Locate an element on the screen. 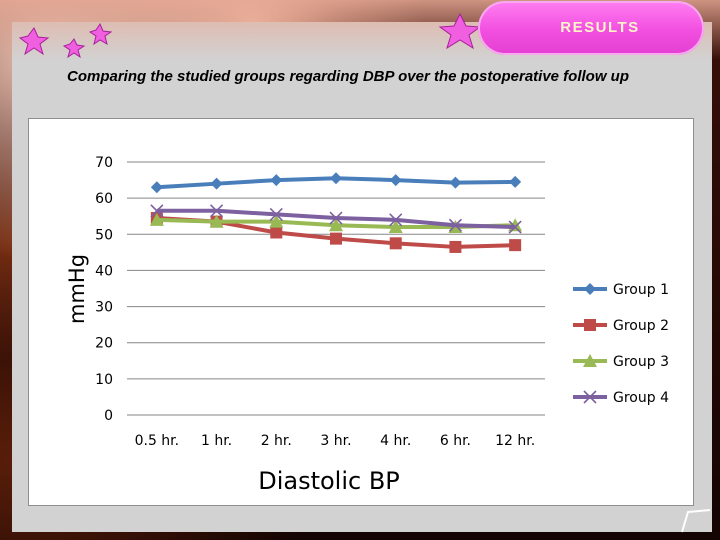 This screenshot has width=720, height=540. legend-item: Group 4 is located at coordinates (621, 398).